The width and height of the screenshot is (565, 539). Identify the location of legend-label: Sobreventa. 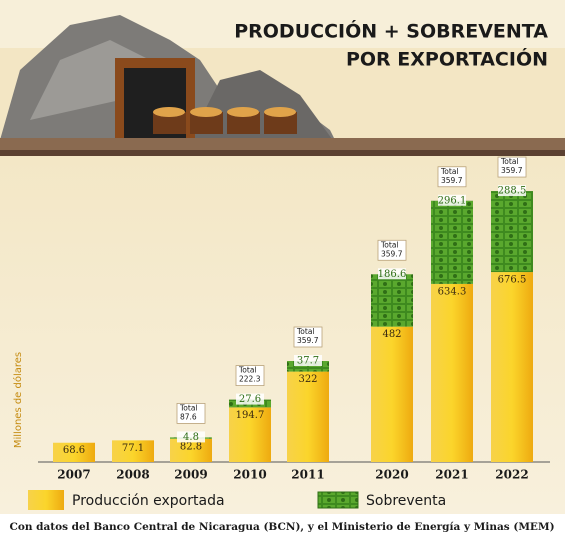
(406, 501).